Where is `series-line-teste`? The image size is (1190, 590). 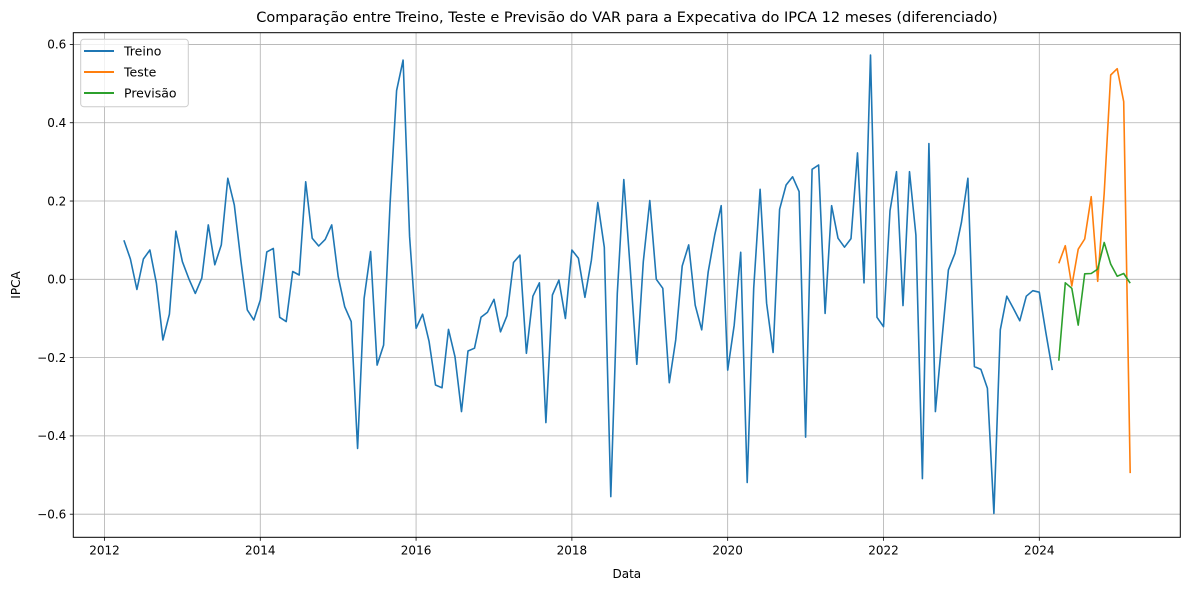
series-line-teste is located at coordinates (1094, 270).